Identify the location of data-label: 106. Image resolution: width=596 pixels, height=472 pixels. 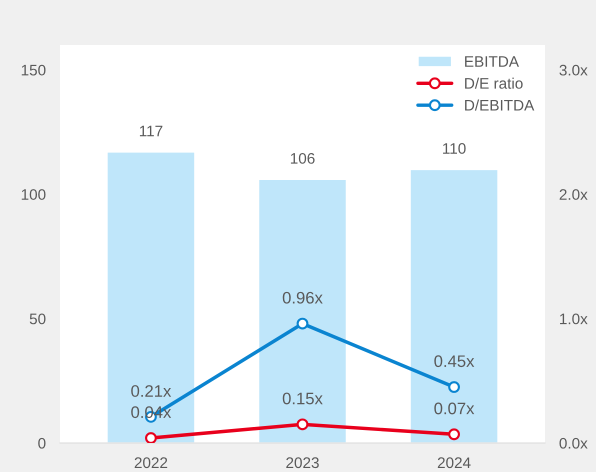
(302, 158).